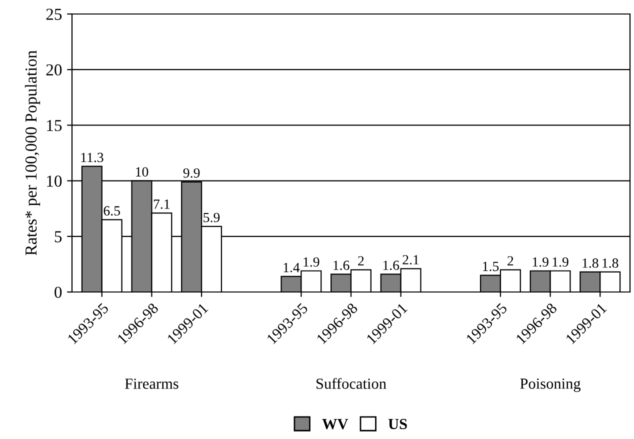  I want to click on data-label: 9.9, so click(191, 173).